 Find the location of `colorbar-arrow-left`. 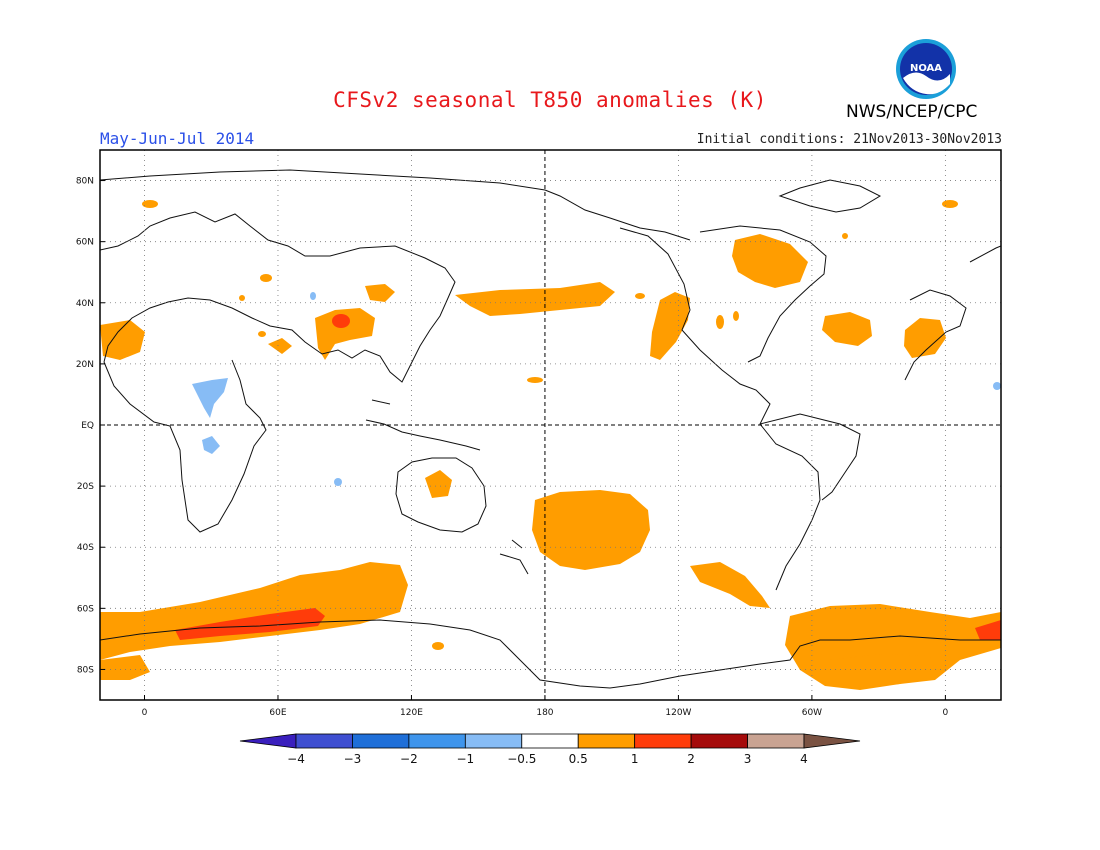

colorbar-arrow-left is located at coordinates (268, 741).